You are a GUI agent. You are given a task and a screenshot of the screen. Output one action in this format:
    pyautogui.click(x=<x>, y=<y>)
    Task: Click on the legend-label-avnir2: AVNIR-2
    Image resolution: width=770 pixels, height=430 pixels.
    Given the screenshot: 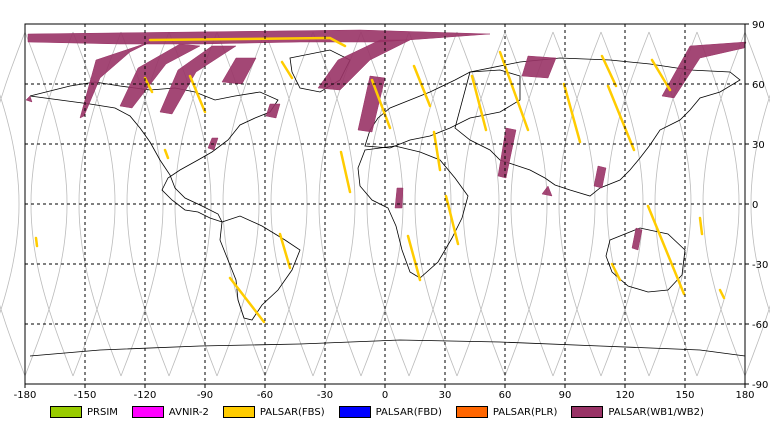 What is the action you would take?
    pyautogui.click(x=188, y=412)
    